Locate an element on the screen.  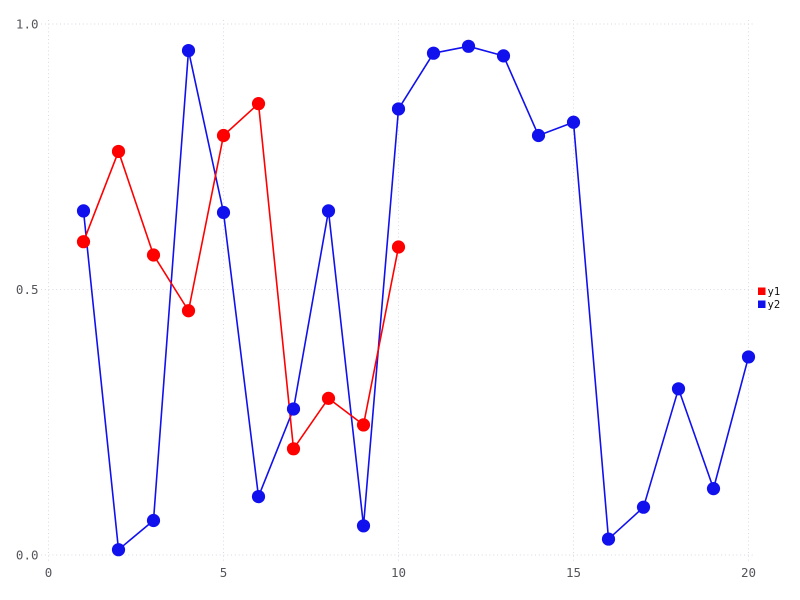
legend-item-y2: y2 is located at coordinates (769, 305).